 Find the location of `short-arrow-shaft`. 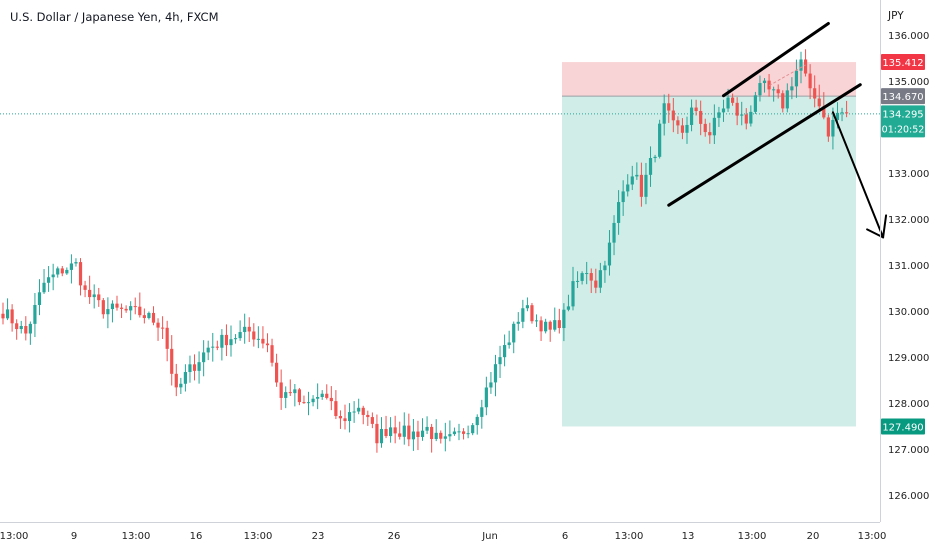

short-arrow-shaft is located at coordinates (858, 175).